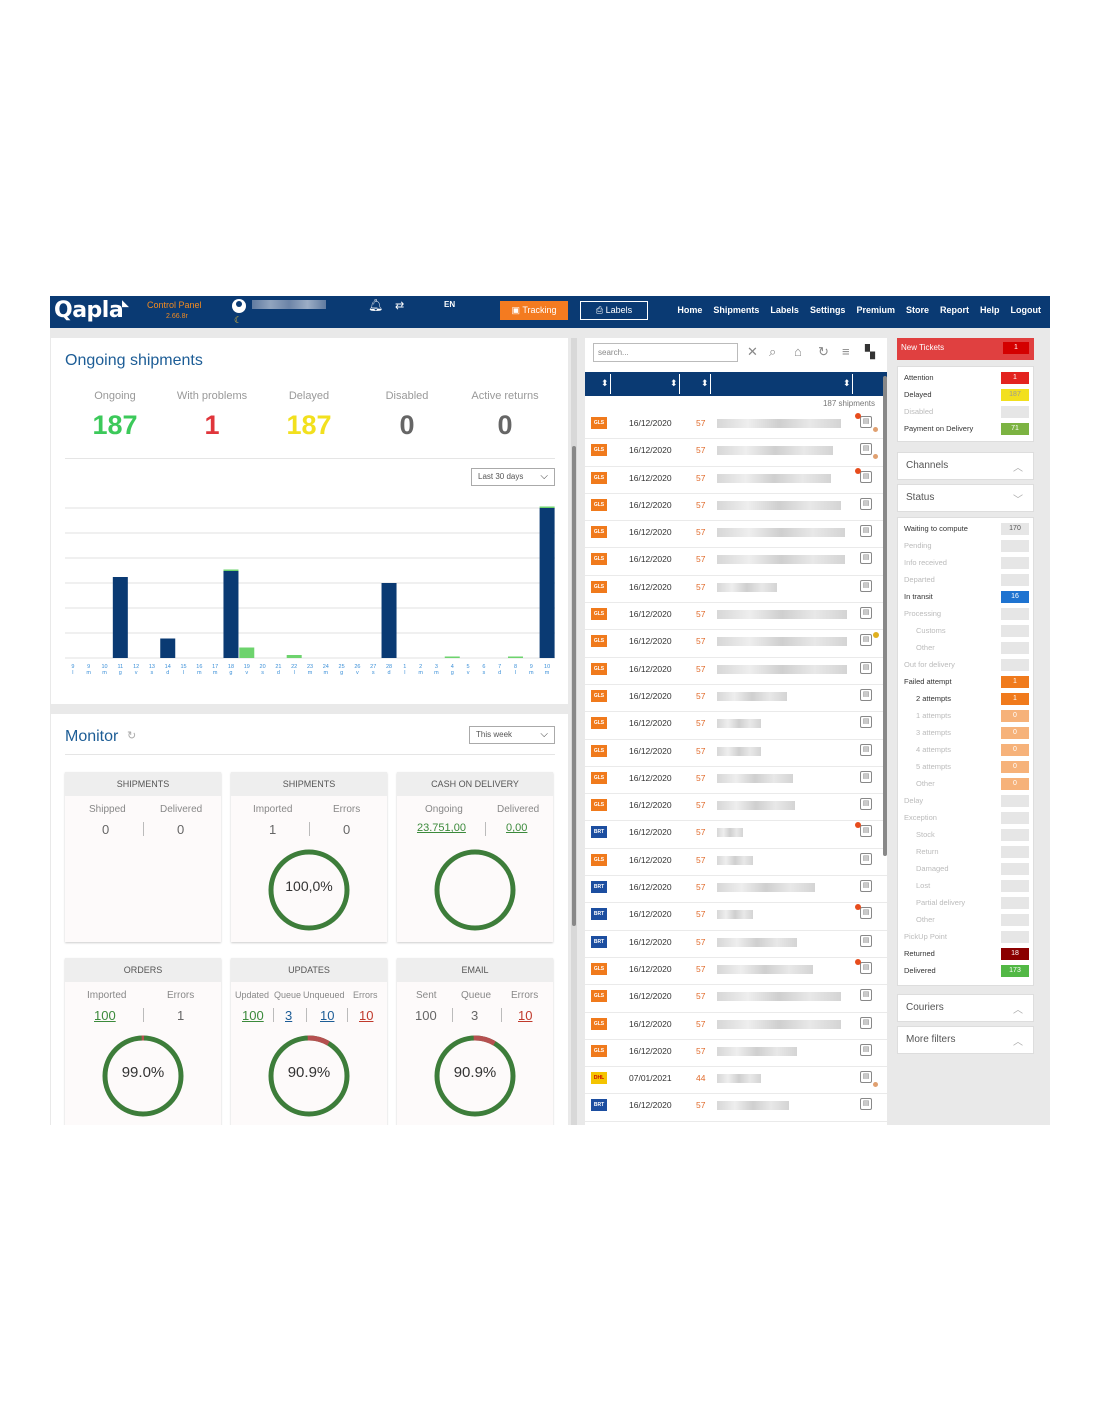 Image resolution: width=1100 pixels, height=1422 pixels. I want to click on update-errors-value: 10, so click(366, 1015).